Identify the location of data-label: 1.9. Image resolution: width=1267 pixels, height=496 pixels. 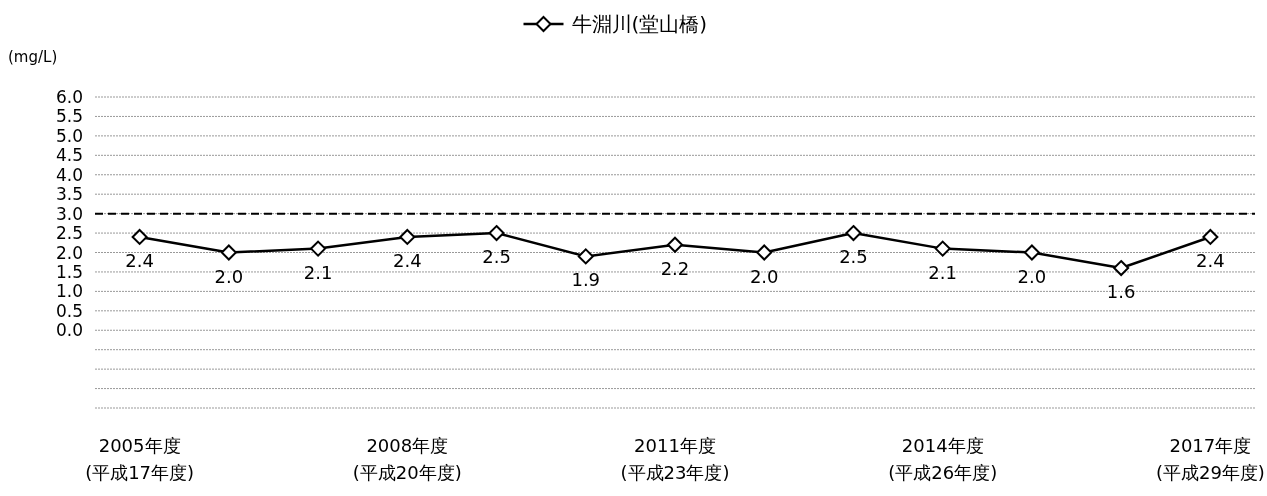
(586, 280).